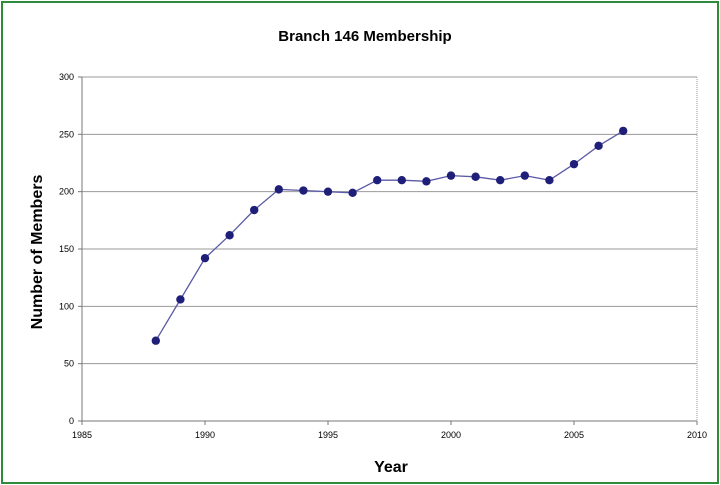  What do you see at coordinates (37, 252) in the screenshot?
I see `y-axis-title: Number of Members` at bounding box center [37, 252].